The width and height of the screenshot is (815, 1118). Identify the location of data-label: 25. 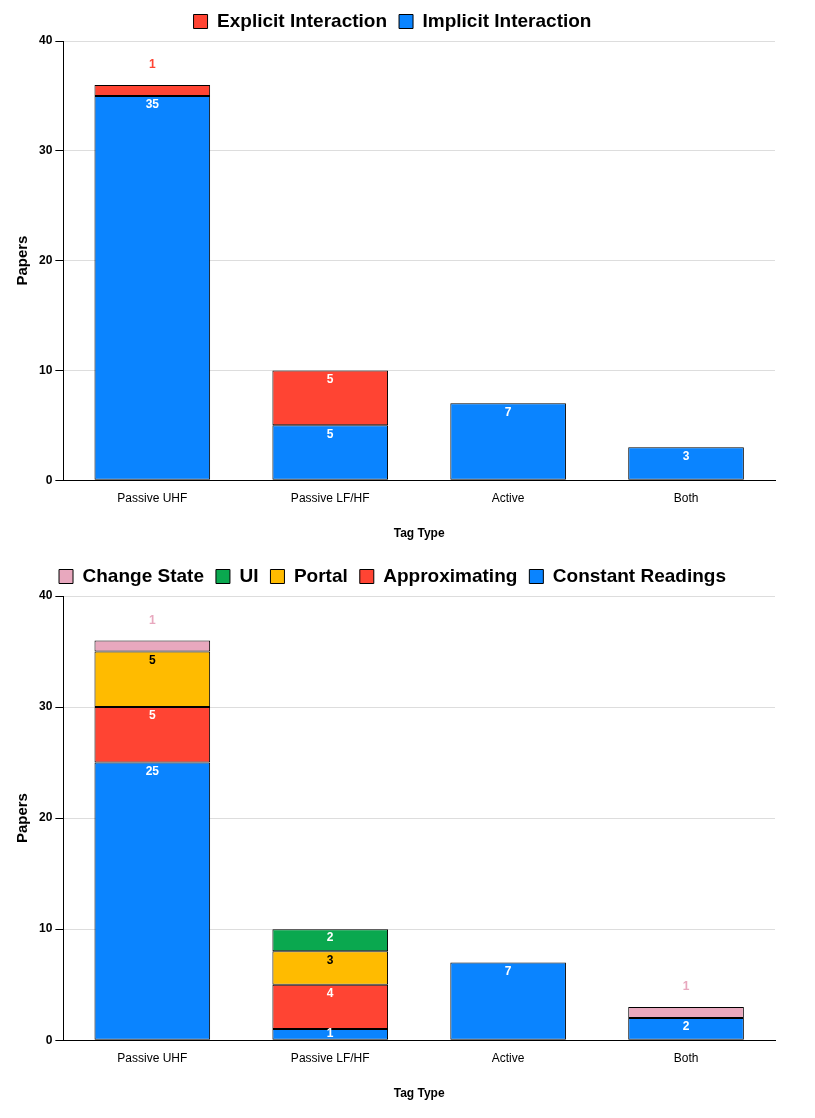
(152, 770).